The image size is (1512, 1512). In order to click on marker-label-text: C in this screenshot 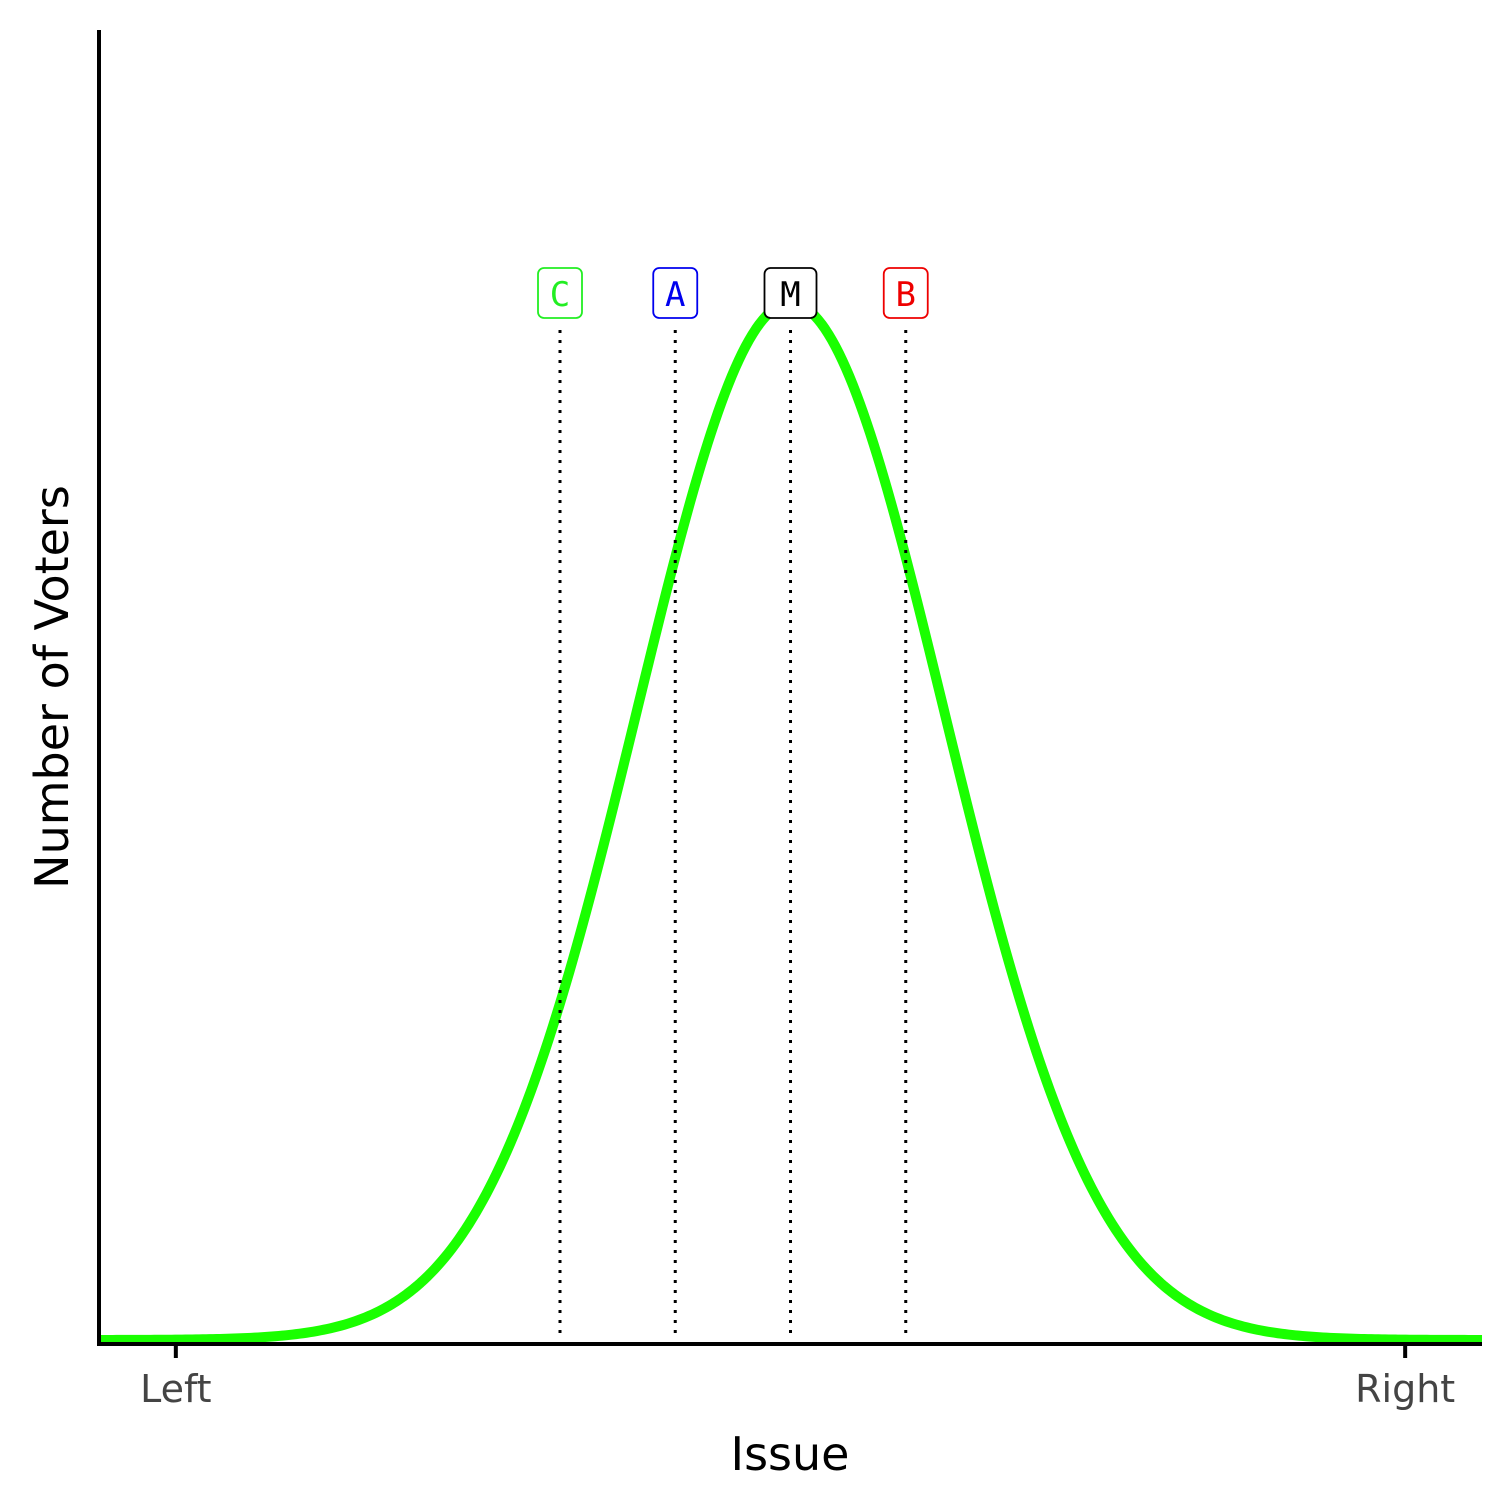, I will do `click(560, 295)`.